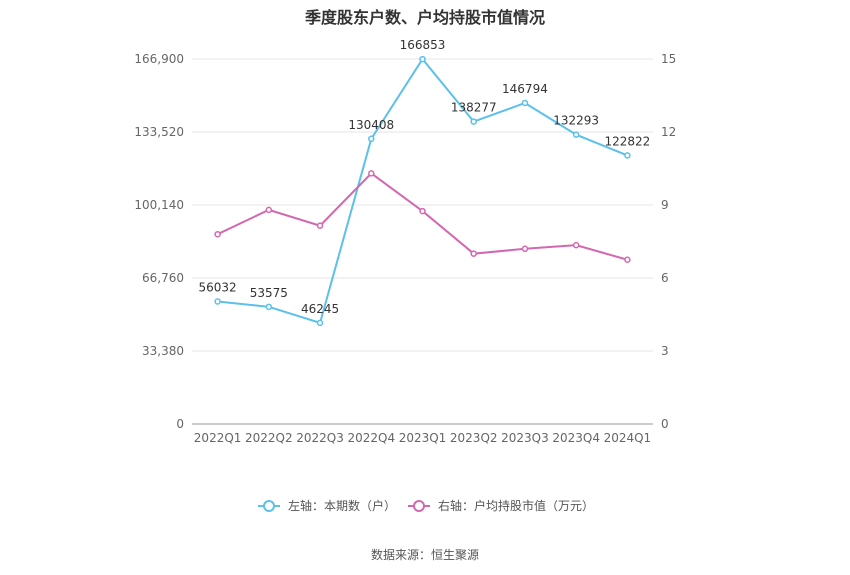 This screenshot has width=850, height=575. What do you see at coordinates (163, 351) in the screenshot?
I see `y-left-tick-label: 33,380` at bounding box center [163, 351].